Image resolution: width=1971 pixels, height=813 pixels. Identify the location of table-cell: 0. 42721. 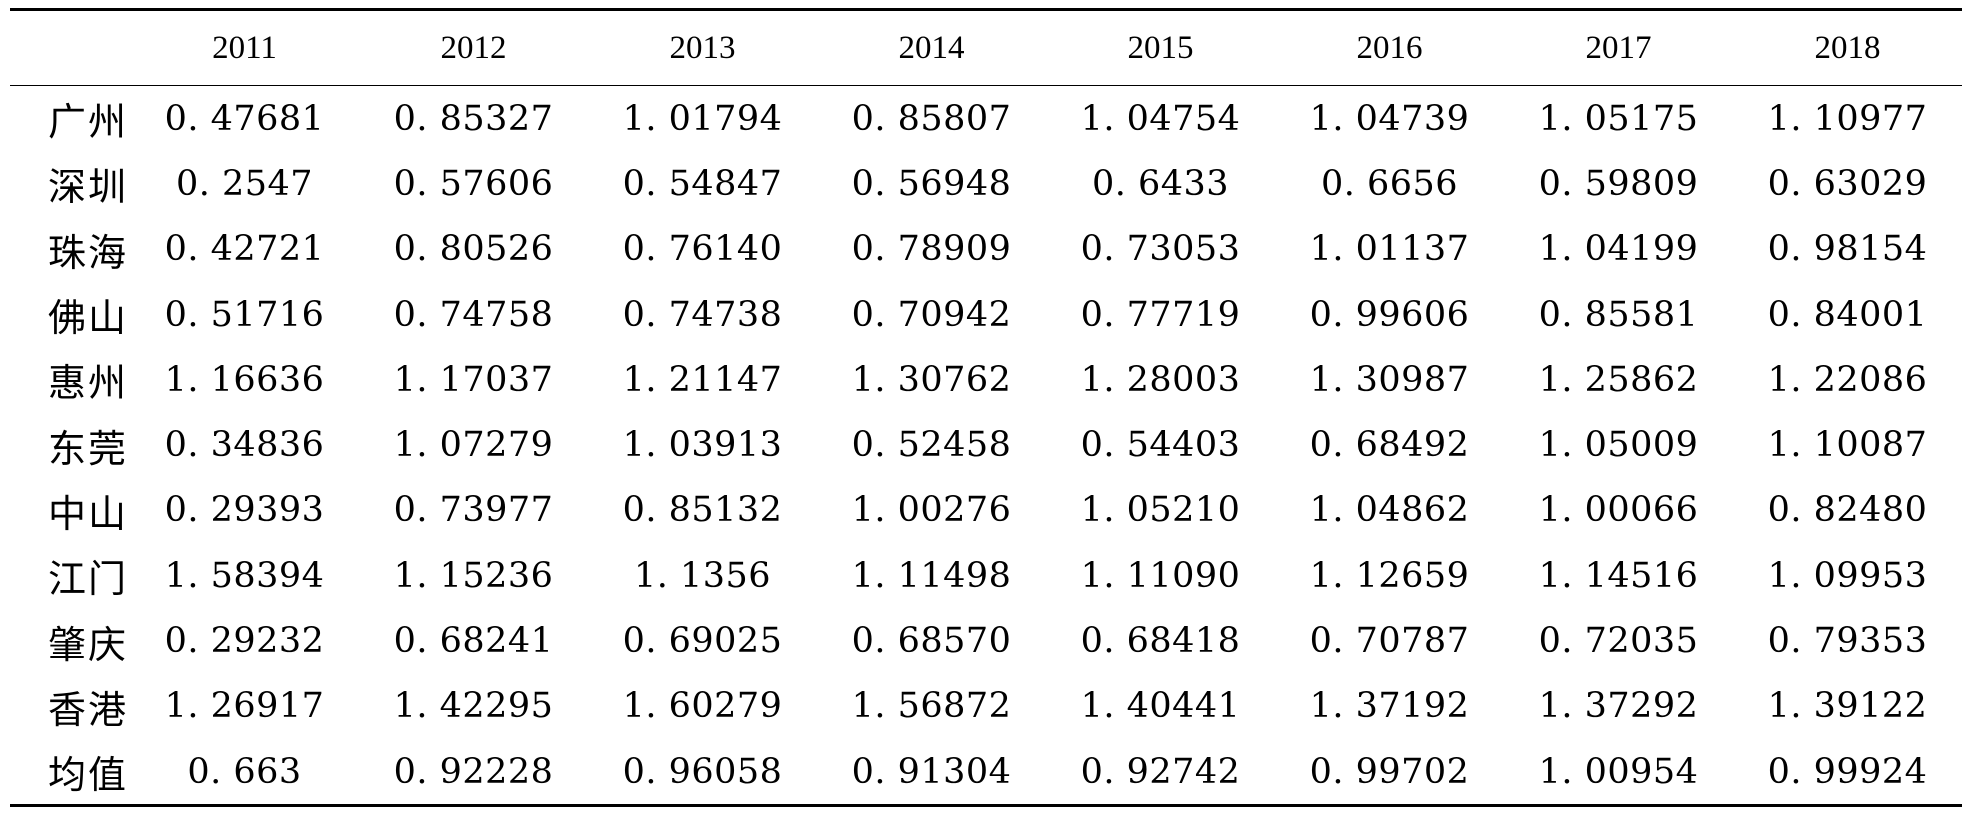
(244, 249).